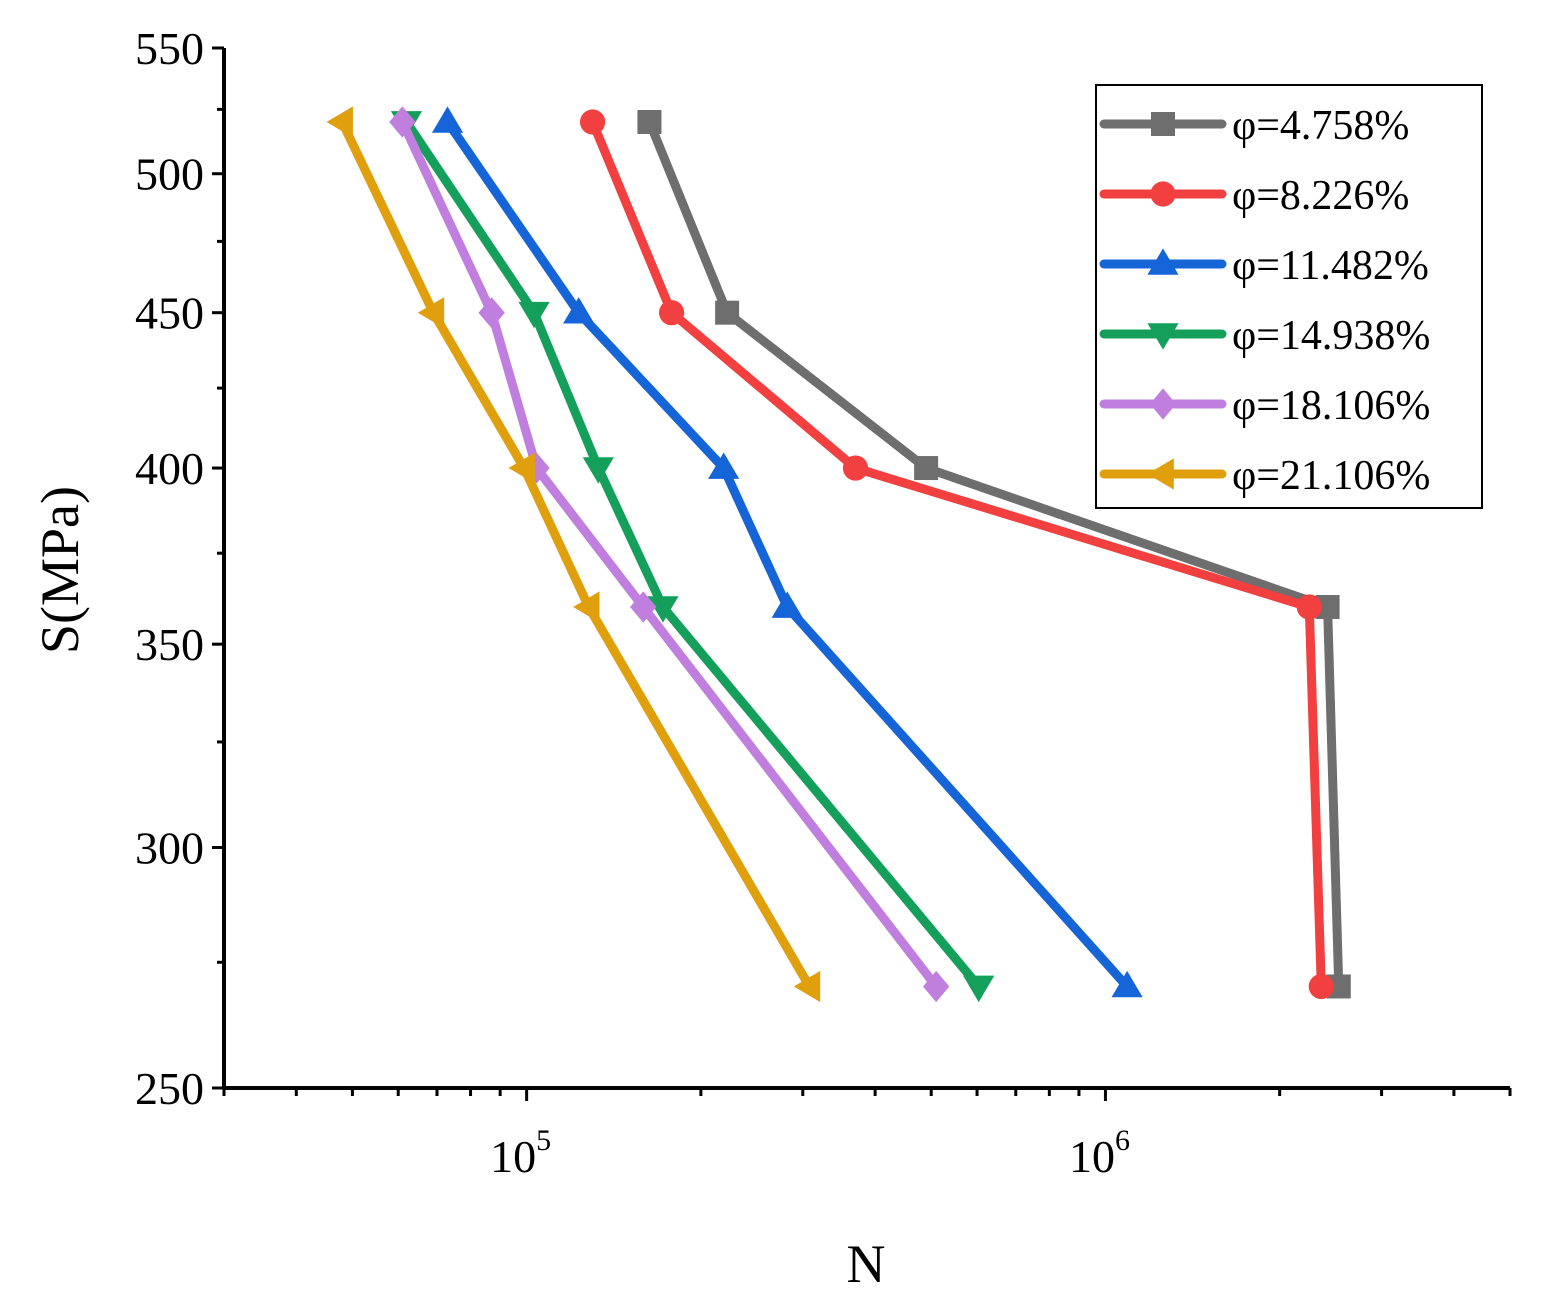  What do you see at coordinates (1320, 126) in the screenshot?
I see `legend-label: φ=4.758%` at bounding box center [1320, 126].